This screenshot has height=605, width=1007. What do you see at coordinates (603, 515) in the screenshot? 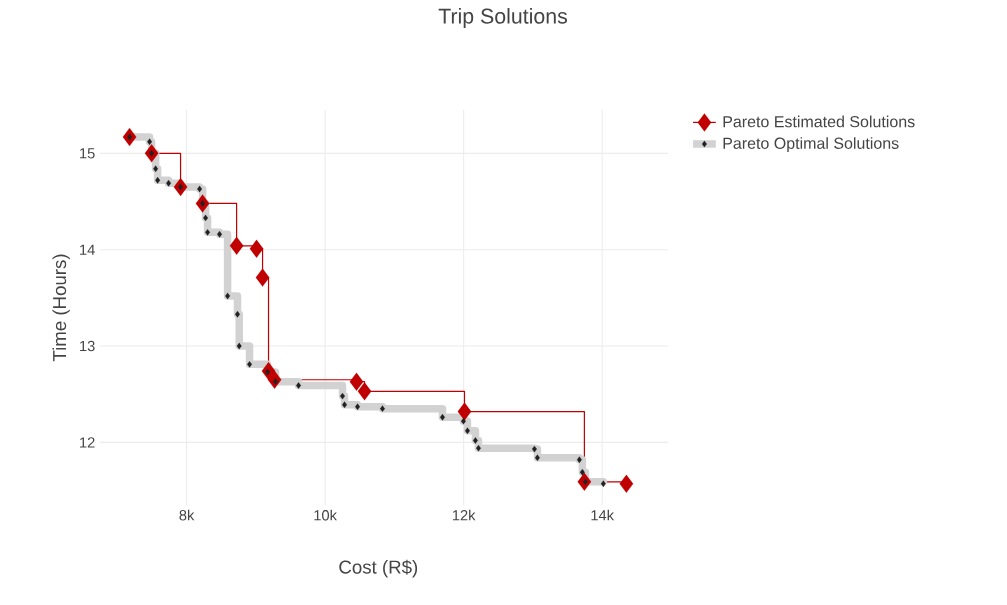
I see `x-tick-label: 14k` at bounding box center [603, 515].